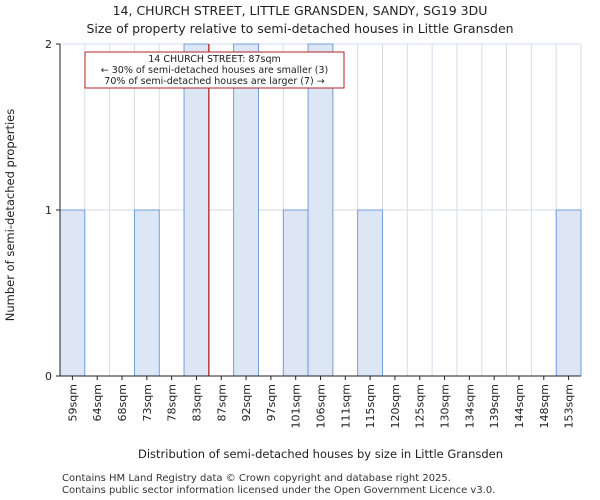  What do you see at coordinates (370, 293) in the screenshot?
I see `bar-115sqm` at bounding box center [370, 293].